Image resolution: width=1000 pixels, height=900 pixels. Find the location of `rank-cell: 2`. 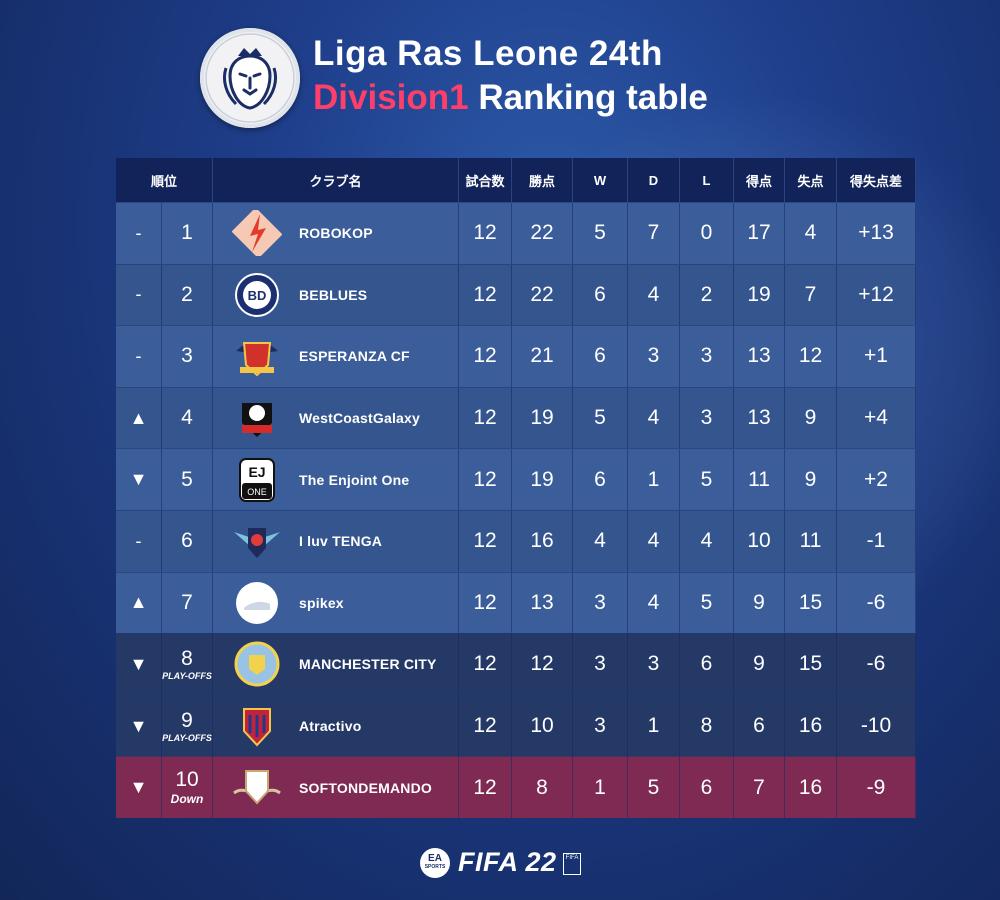

rank-cell: 2 is located at coordinates (187, 295).